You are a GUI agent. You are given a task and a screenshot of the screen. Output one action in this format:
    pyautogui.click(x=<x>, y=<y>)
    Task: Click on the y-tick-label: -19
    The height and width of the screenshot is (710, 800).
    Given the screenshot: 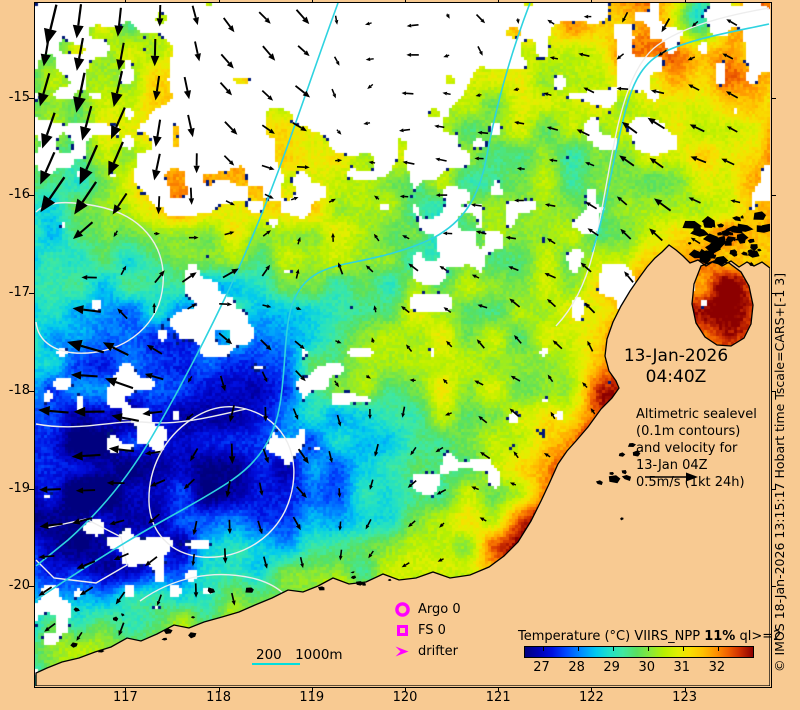 What is the action you would take?
    pyautogui.click(x=19, y=488)
    